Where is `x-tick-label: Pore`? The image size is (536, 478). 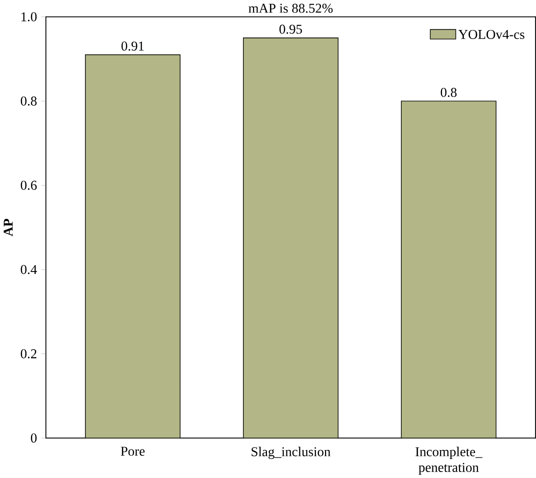
x-tick-label: Pore is located at coordinates (132, 451).